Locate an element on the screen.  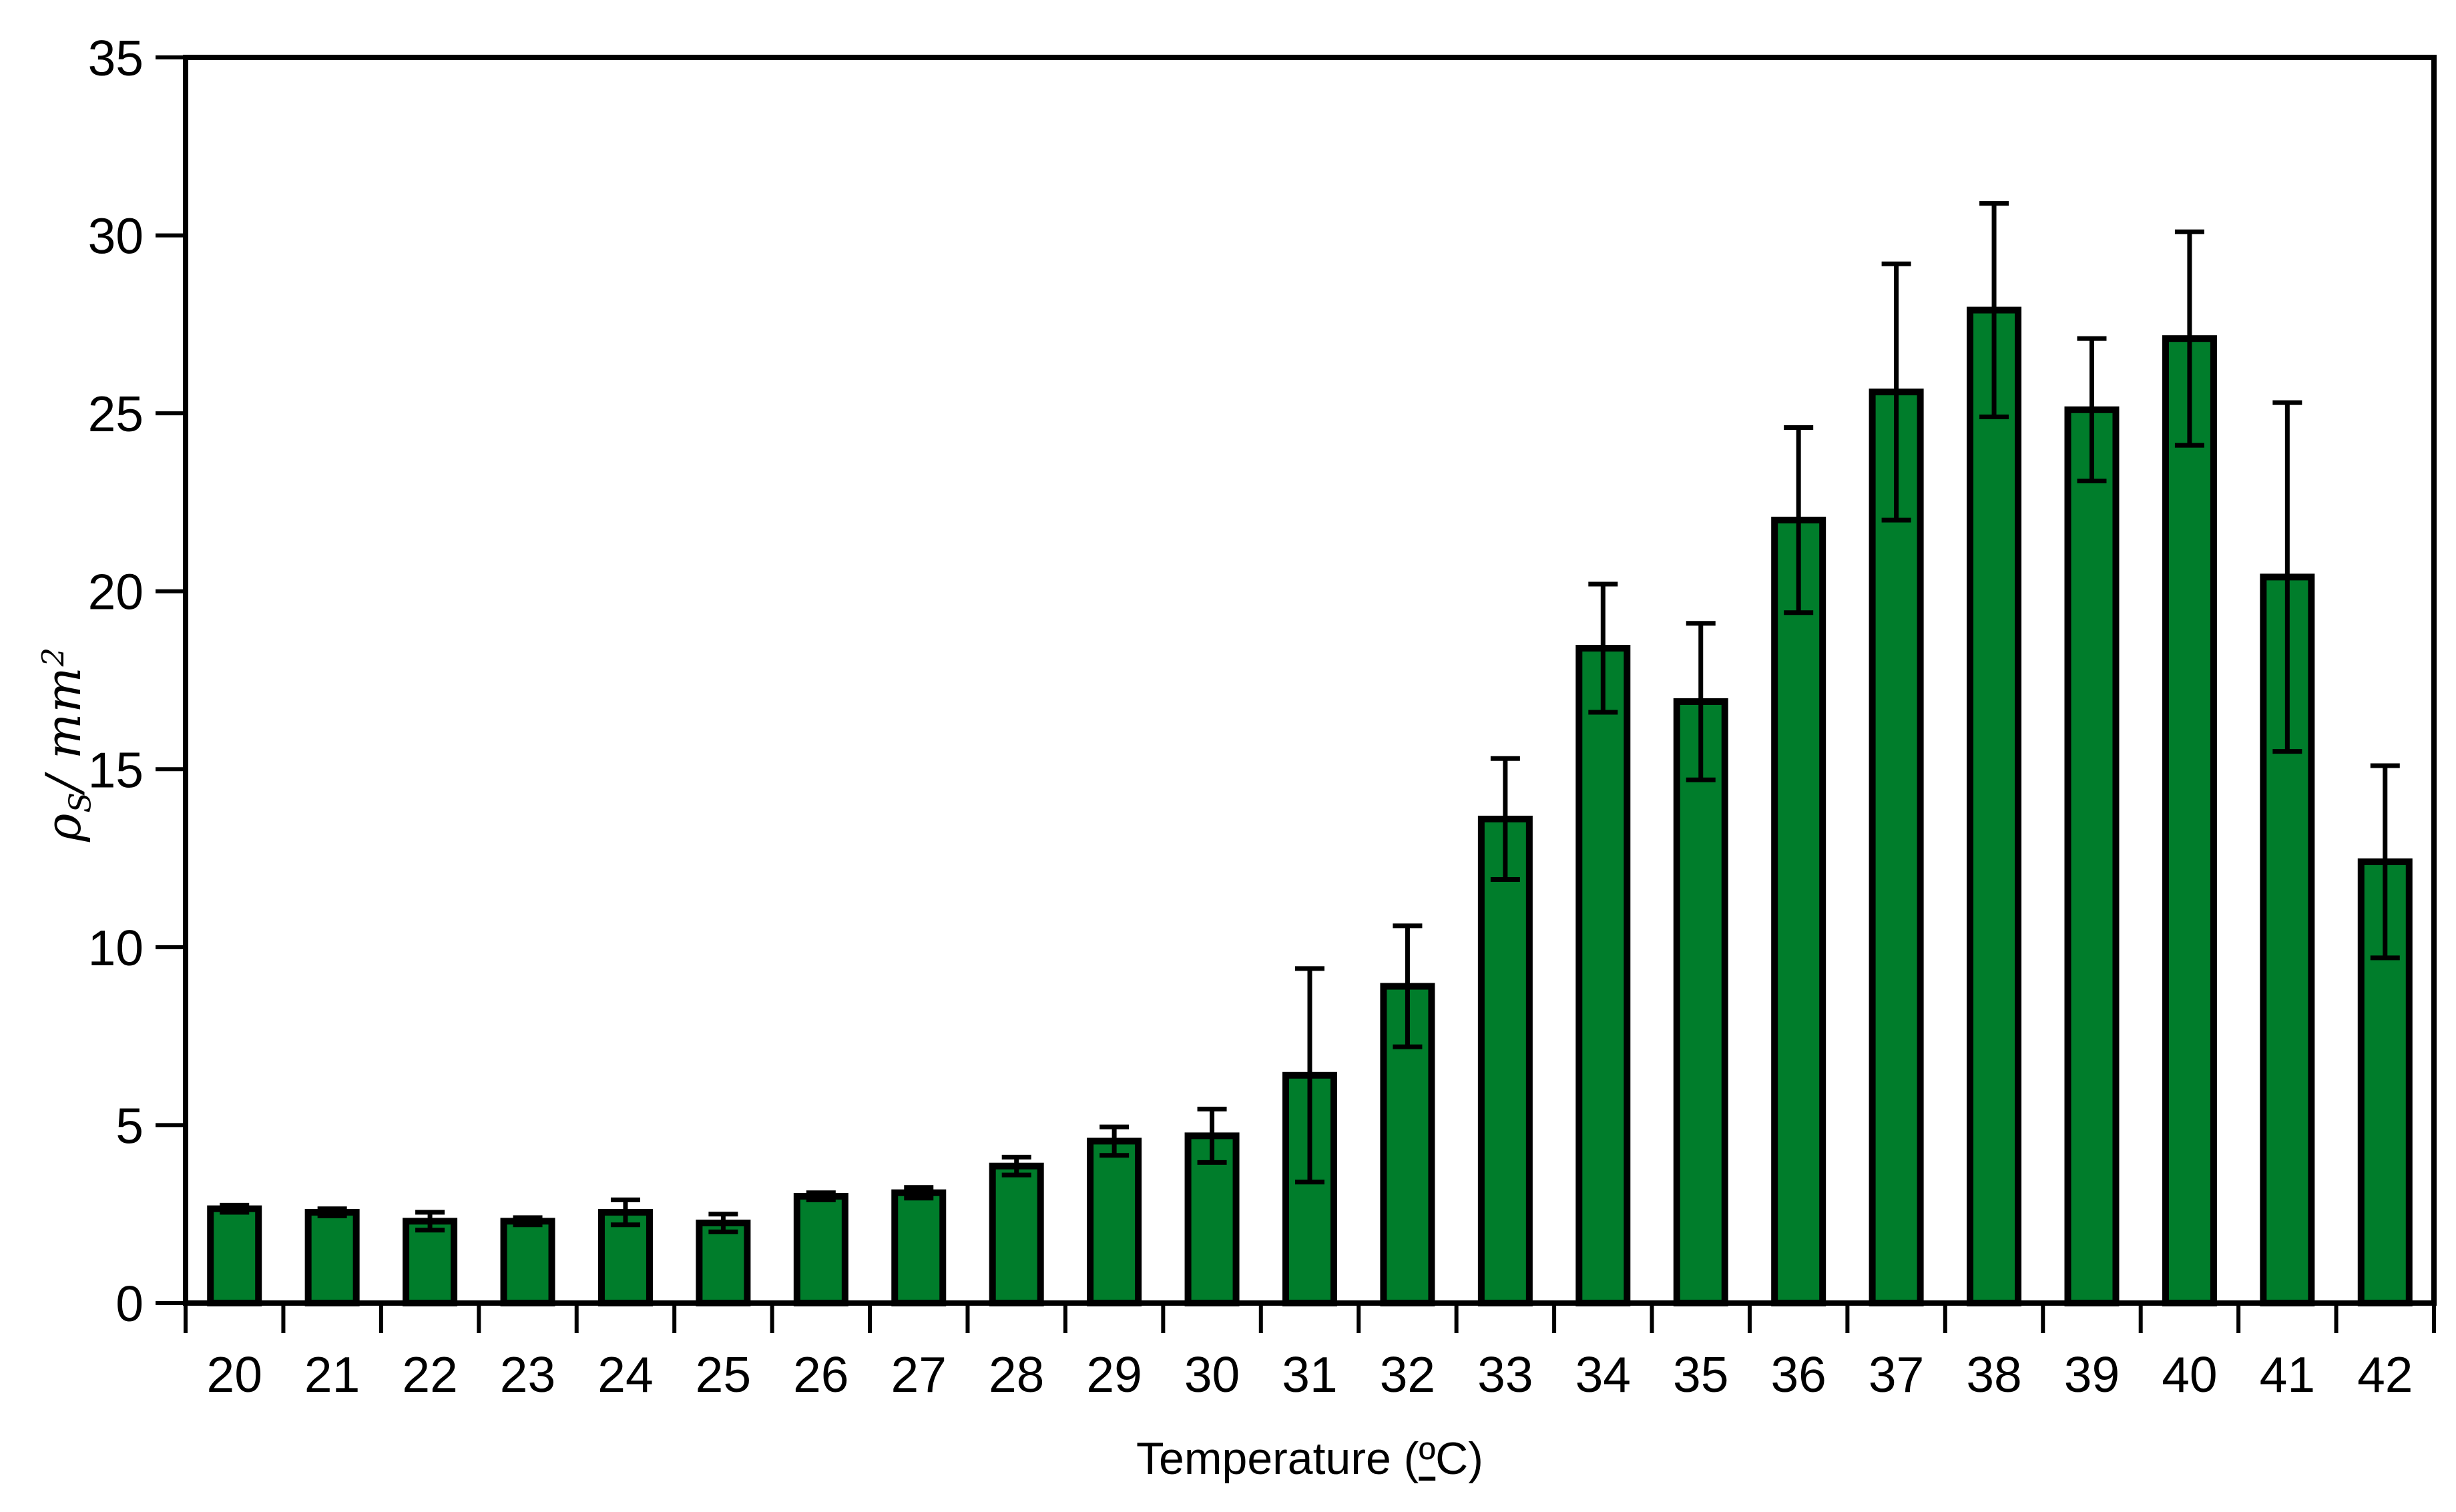
y-tick-label: 0 is located at coordinates (129, 1304).